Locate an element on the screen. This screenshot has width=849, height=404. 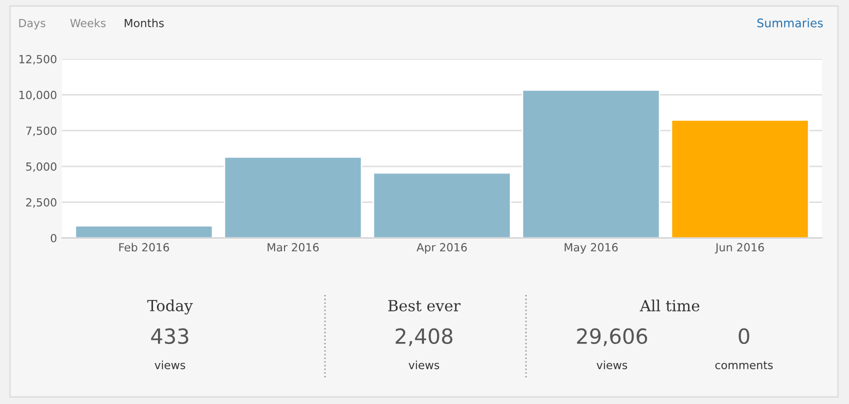
y-tick-label: 7,500 is located at coordinates (41, 131).